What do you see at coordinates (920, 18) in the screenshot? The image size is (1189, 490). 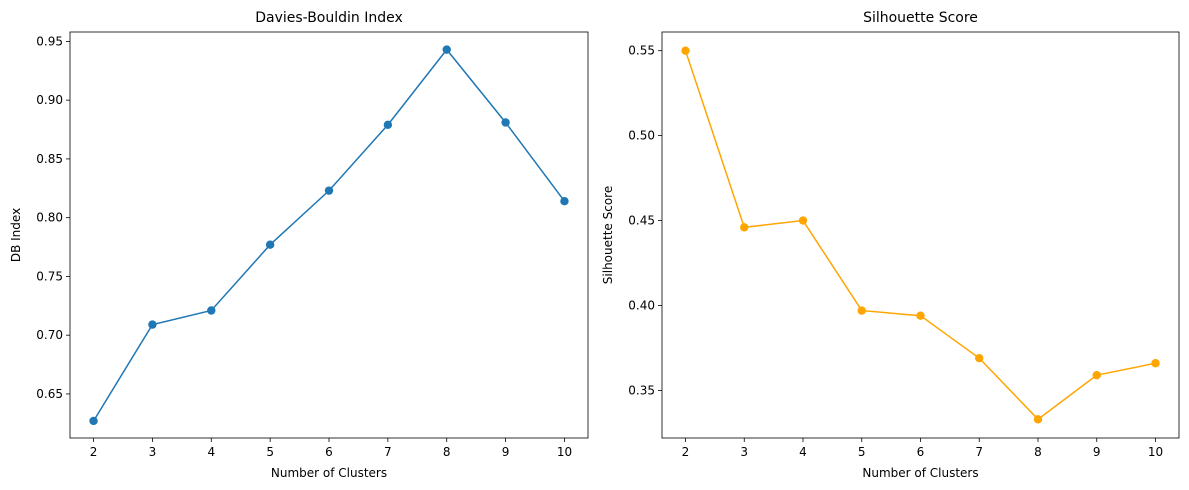 I see `silhouette-chart-title: Silhouette Score` at bounding box center [920, 18].